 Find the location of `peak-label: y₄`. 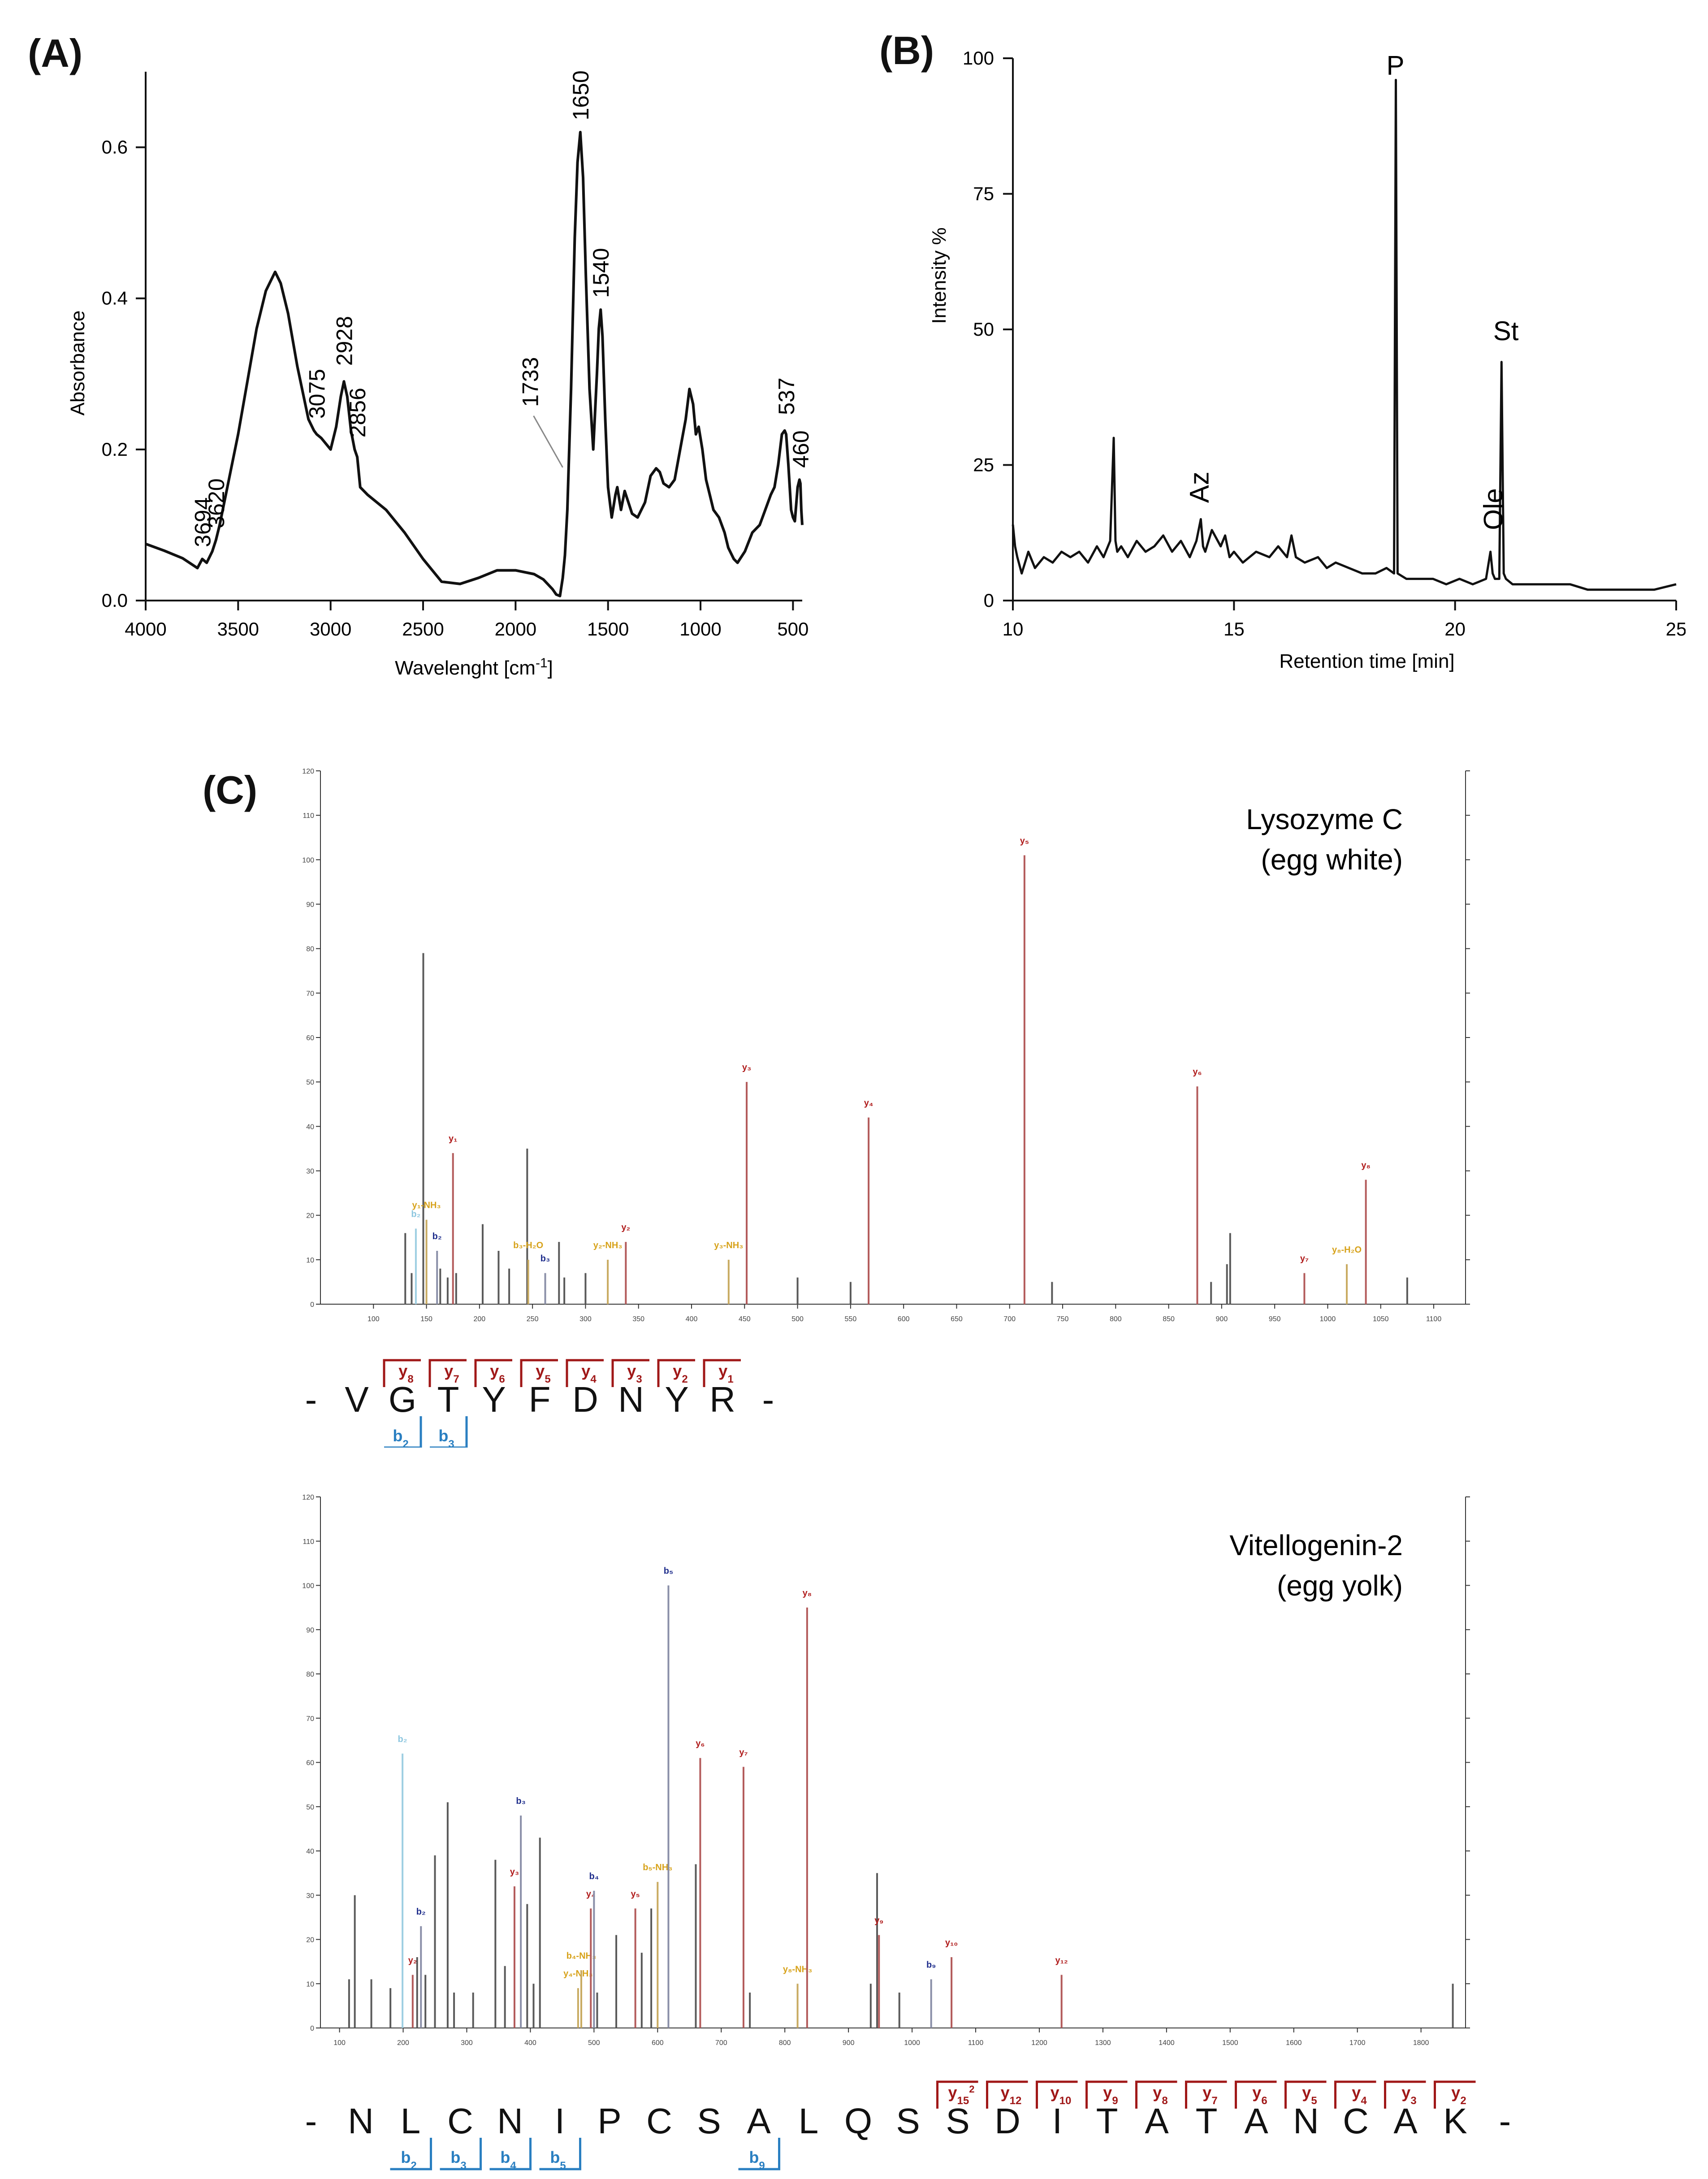

peak-label: y₄ is located at coordinates (868, 1103).